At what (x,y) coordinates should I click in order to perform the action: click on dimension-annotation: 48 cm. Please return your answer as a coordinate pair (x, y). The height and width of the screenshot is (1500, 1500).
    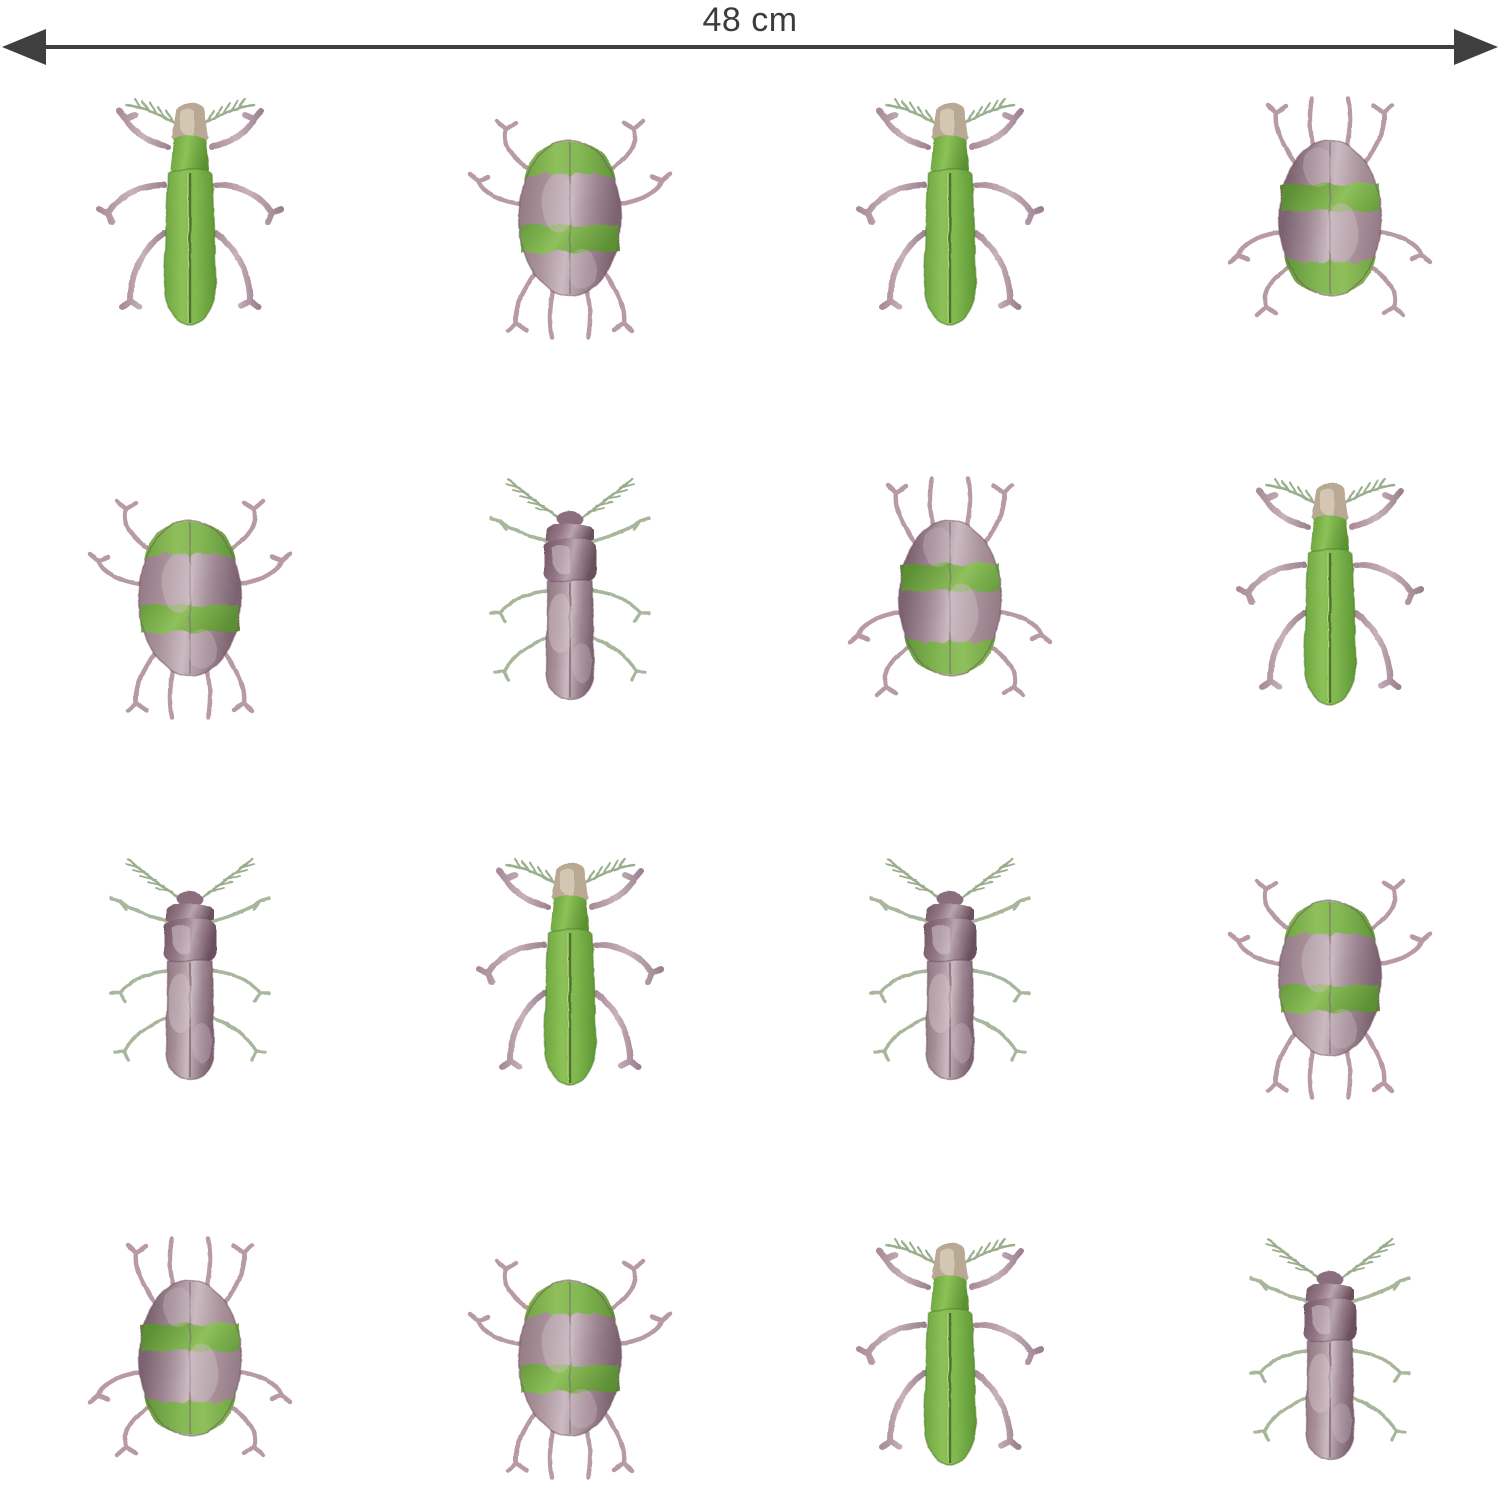
    Looking at the image, I should click on (750, 34).